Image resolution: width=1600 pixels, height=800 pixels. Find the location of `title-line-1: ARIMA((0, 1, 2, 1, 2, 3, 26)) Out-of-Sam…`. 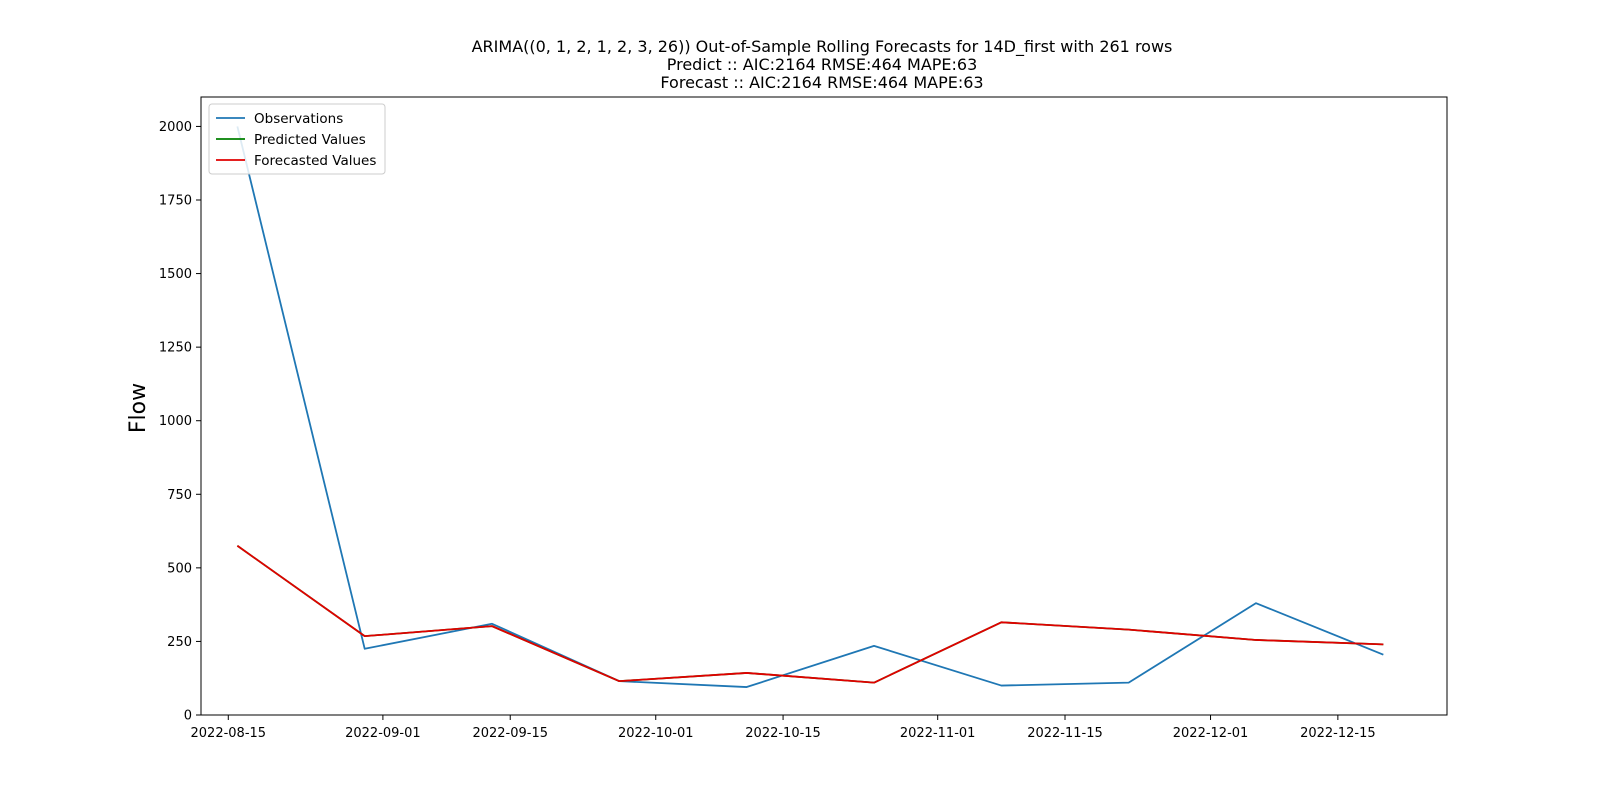

title-line-1: ARIMA((0, 1, 2, 1, 2, 3, 26)) Out-of-Sam… is located at coordinates (822, 47).